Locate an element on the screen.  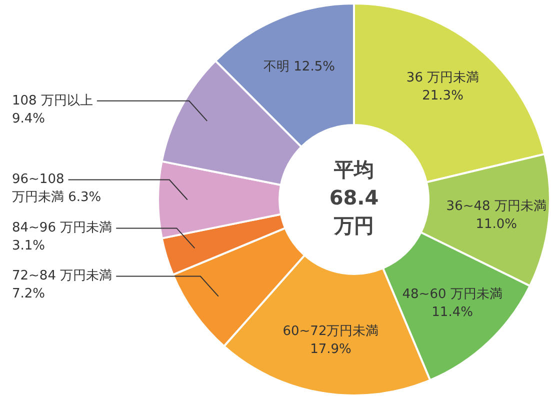
slice-label: 不明 12.5% is located at coordinates (299, 67).